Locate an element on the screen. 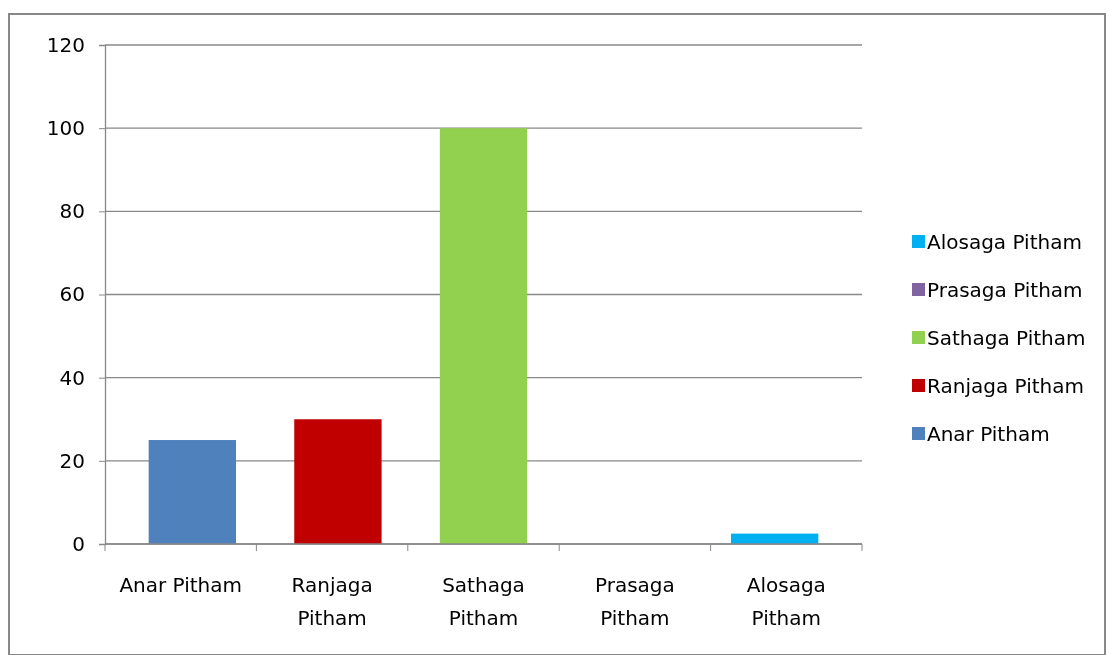 The image size is (1111, 655). y-tick-label: 80 is located at coordinates (72, 211).